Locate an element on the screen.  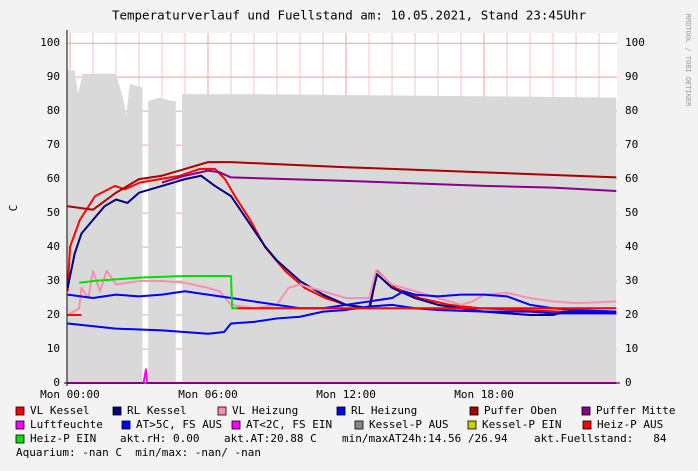
legend-label: AT>5C, FS AUS is located at coordinates (179, 424).